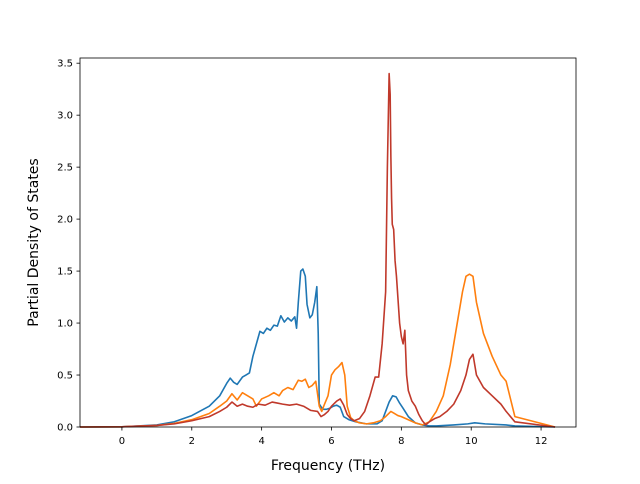  What do you see at coordinates (65, 376) in the screenshot?
I see `y-tick-label: 0.5` at bounding box center [65, 376].